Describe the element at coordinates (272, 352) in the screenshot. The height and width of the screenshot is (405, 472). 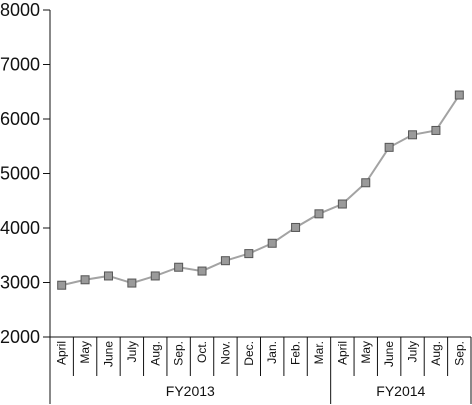
I see `x-tick-label: Jan.` at that location.